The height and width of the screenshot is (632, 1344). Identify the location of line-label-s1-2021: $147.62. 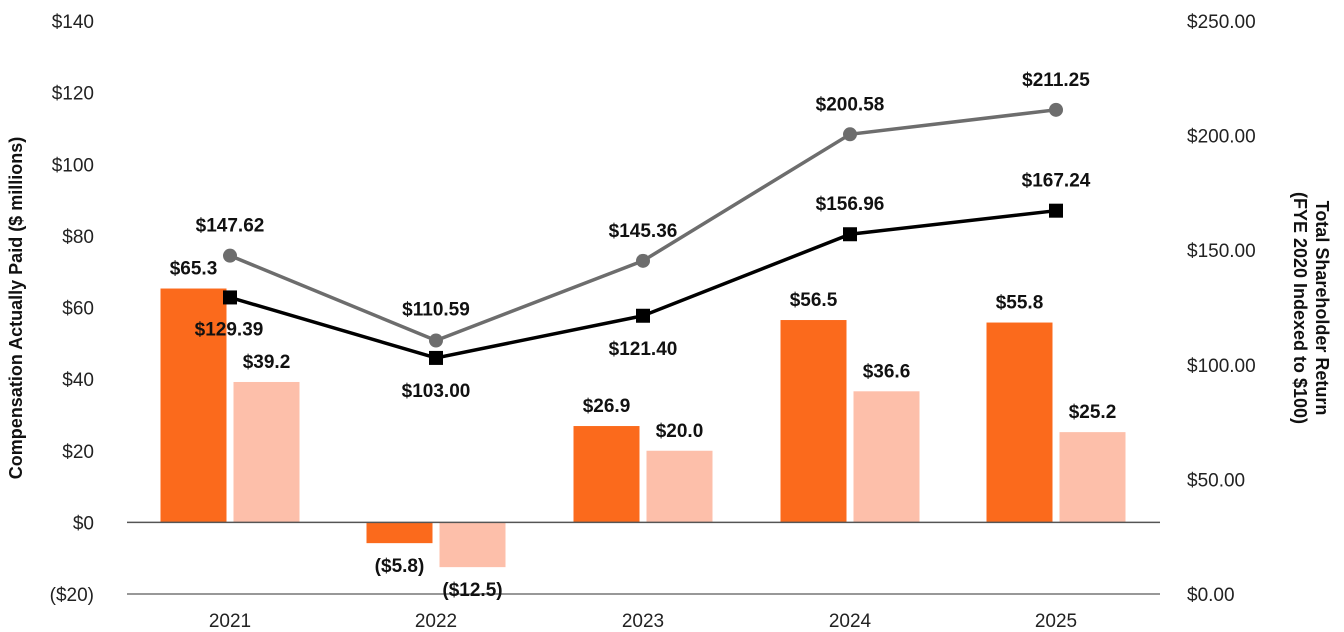
(230, 226).